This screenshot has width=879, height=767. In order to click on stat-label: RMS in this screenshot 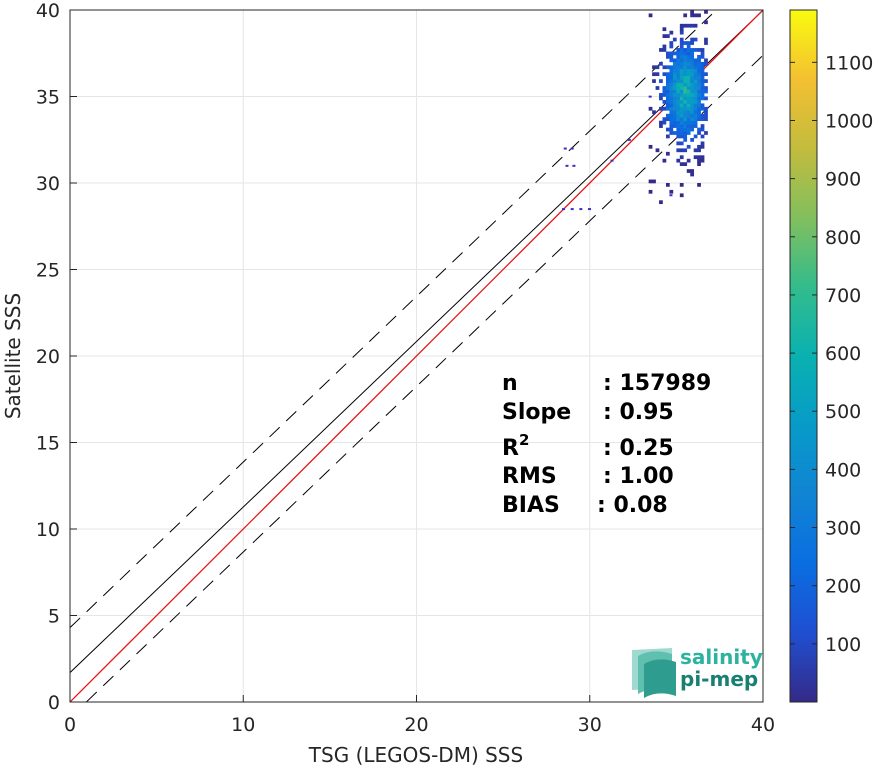, I will do `click(529, 476)`.